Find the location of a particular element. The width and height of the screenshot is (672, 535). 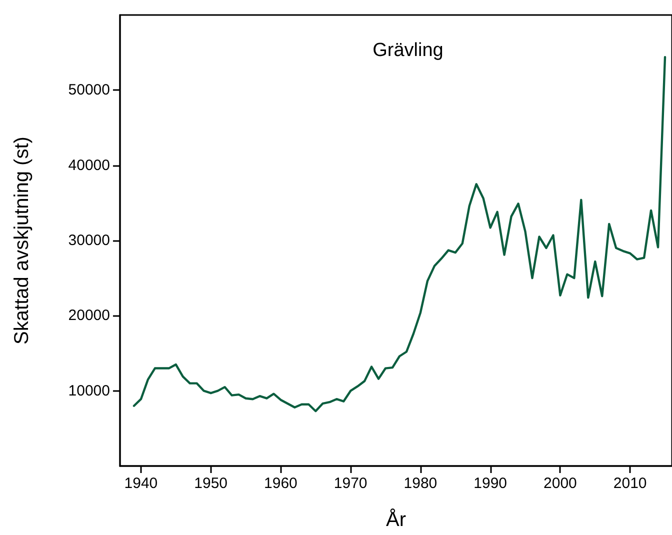

y-tick-label: 30000 is located at coordinates (89, 240).